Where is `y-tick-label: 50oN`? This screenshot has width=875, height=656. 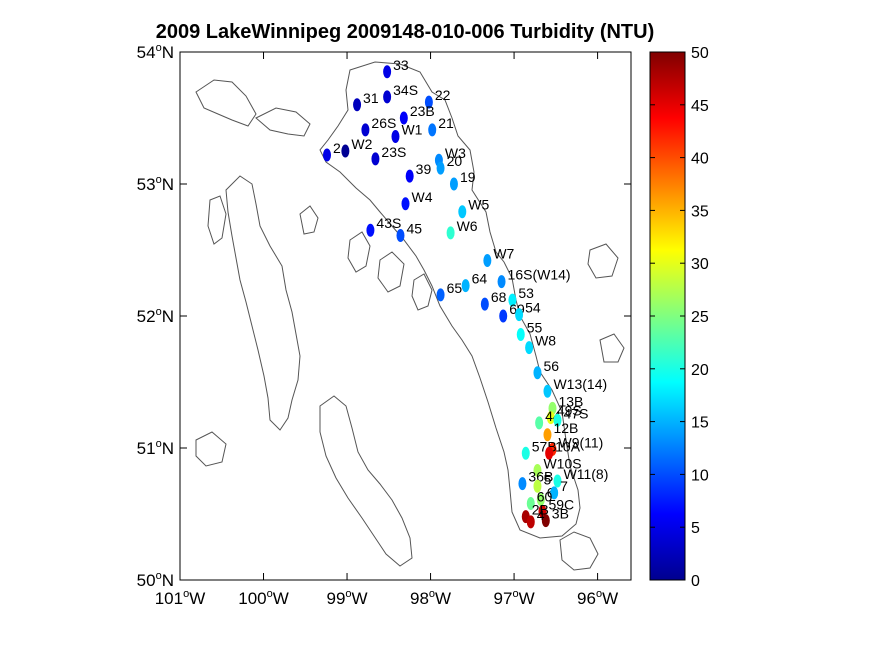
y-tick-label: 50oN is located at coordinates (155, 580).